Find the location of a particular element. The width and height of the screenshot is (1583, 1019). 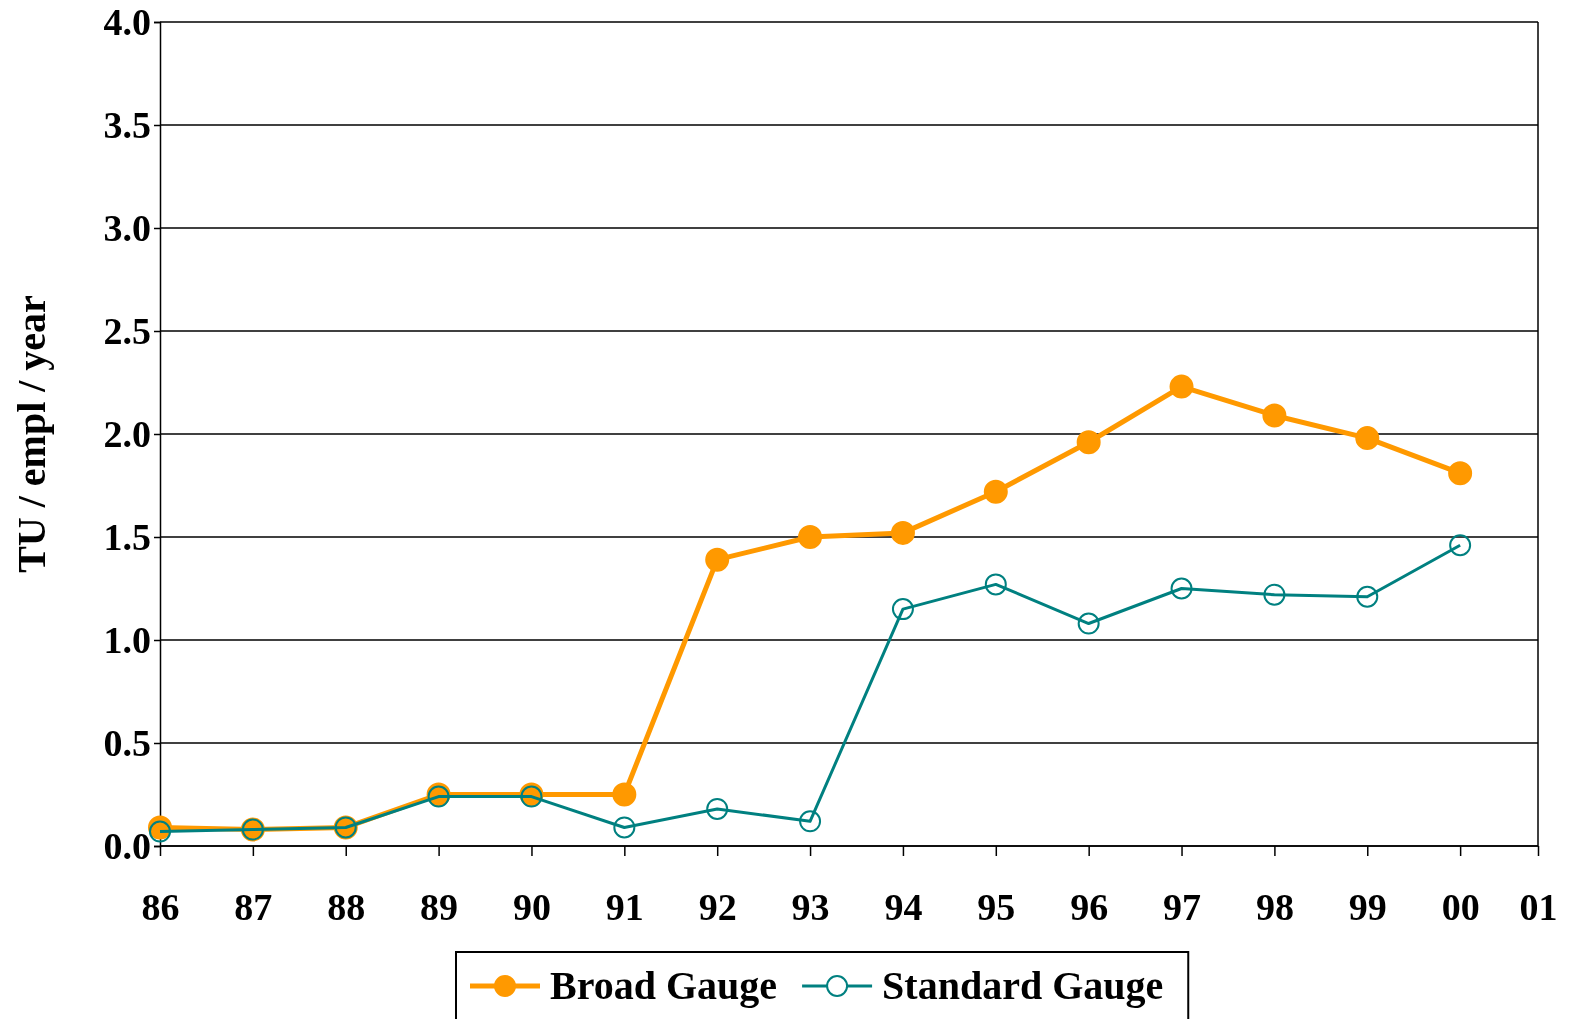

x-tick-label: 90 is located at coordinates (531, 906).